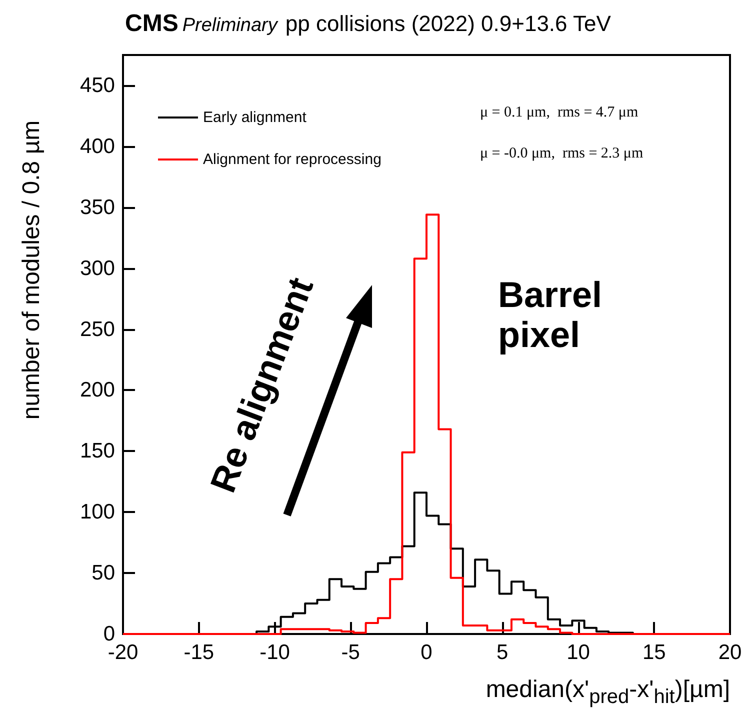 The width and height of the screenshot is (750, 720). I want to click on y-tick-label: 150, so click(97, 451).